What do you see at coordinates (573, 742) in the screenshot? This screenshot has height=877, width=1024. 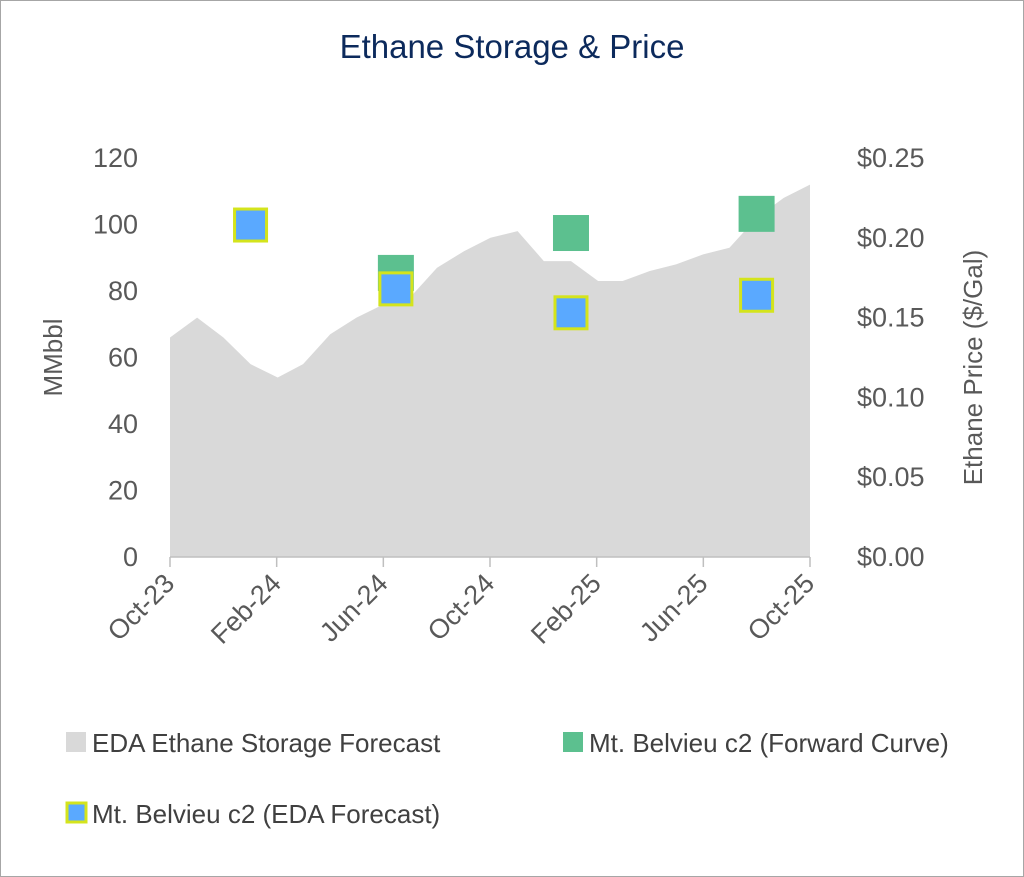 I see `legend-swatch-forward` at bounding box center [573, 742].